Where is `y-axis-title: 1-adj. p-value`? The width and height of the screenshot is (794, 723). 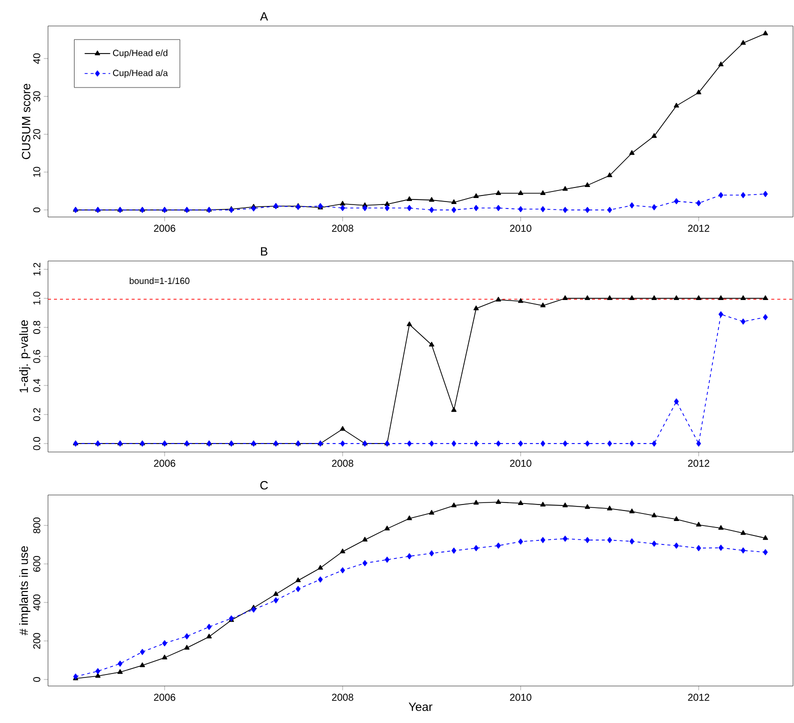
y-axis-title: 1-adj. p-value is located at coordinates (24, 356).